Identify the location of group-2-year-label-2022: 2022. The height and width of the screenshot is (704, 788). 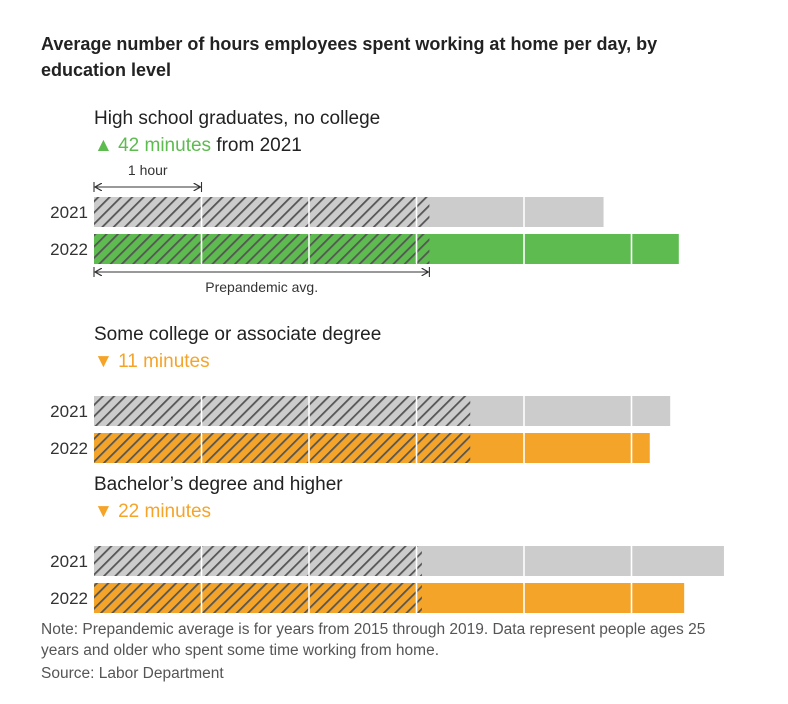
(69, 448).